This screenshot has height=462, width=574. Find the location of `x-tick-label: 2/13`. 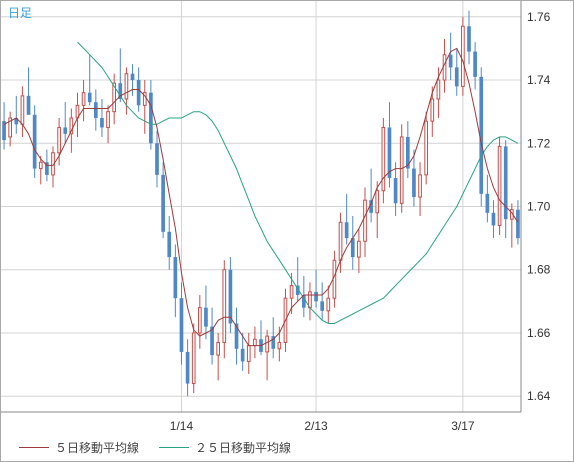

x-tick-label: 2/13 is located at coordinates (316, 426).